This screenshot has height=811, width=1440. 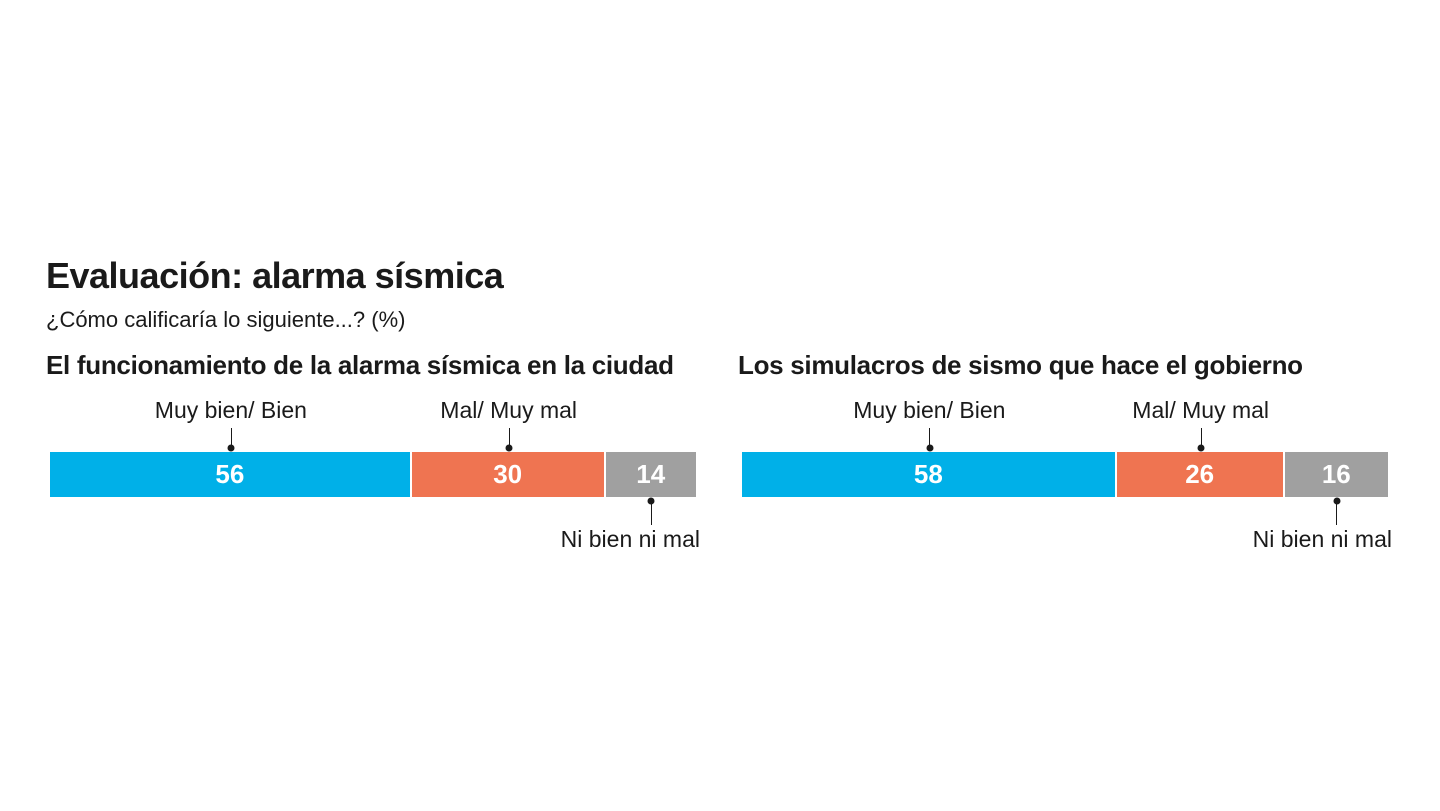 I want to click on bar-segment-ni-bien-ni-mal: 16, so click(x=1336, y=474).